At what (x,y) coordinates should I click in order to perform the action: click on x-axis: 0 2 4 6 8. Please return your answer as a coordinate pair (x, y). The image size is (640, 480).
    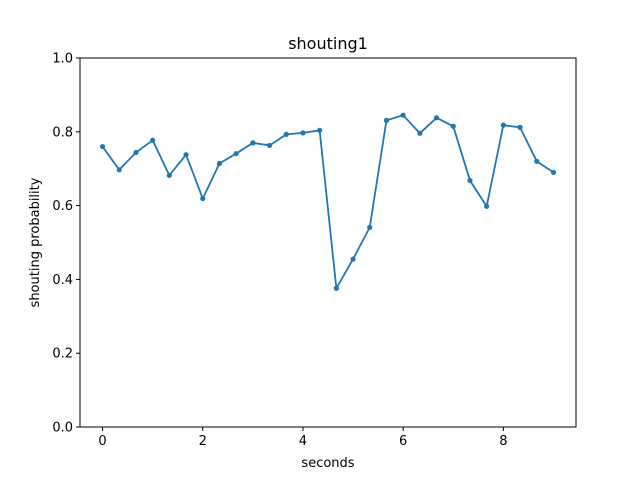
    Looking at the image, I should click on (302, 438).